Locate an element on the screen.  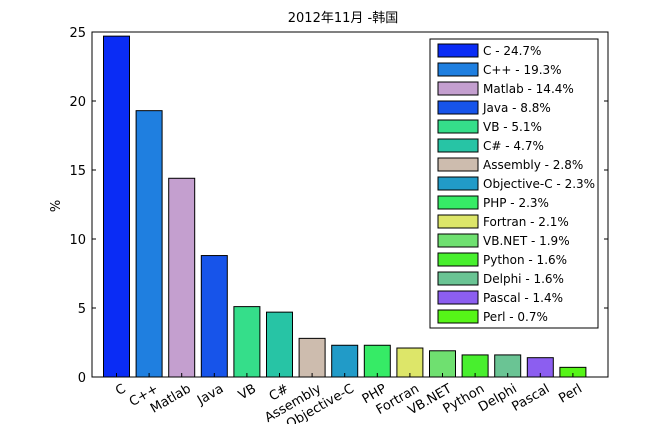
x-tick-label-3: Java is located at coordinates (210, 394).